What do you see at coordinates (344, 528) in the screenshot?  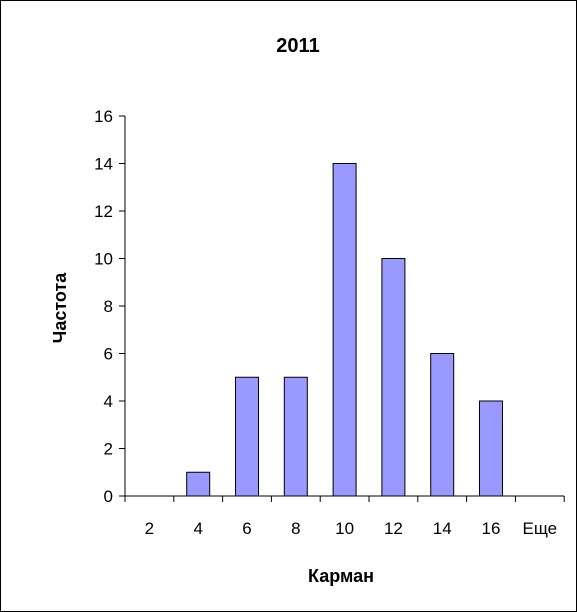 I see `x-tick-label: 10` at bounding box center [344, 528].